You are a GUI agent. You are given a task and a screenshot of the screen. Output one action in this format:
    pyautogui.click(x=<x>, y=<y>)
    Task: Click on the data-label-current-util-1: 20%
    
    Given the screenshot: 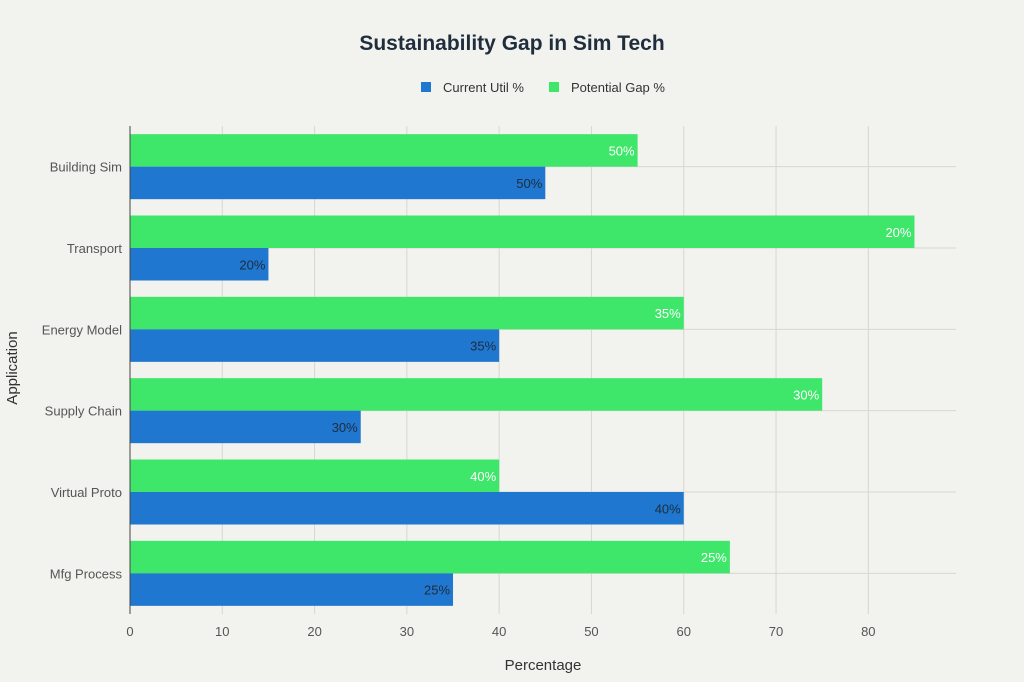 What is the action you would take?
    pyautogui.click(x=252, y=264)
    